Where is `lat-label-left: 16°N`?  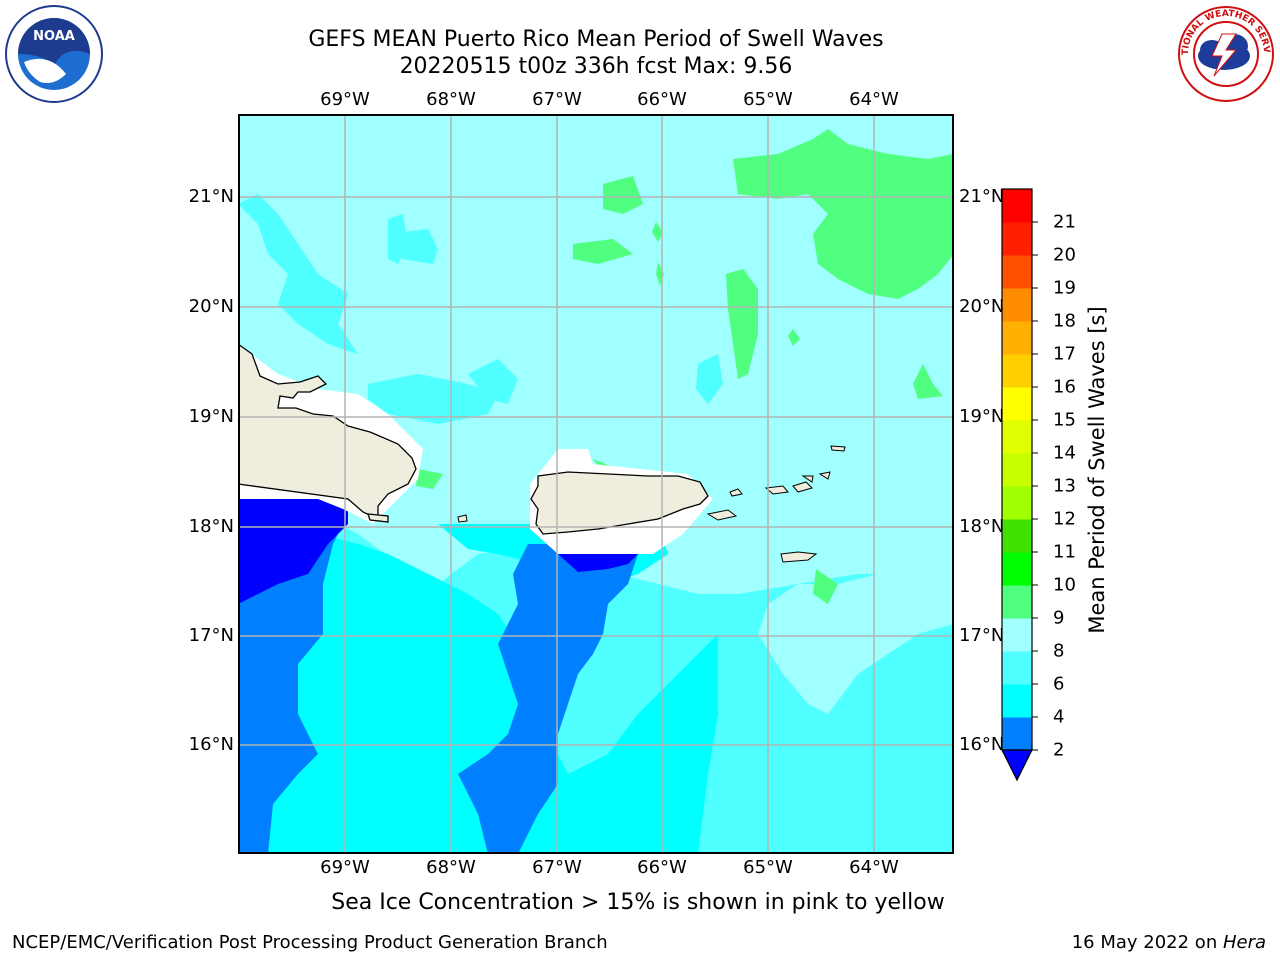 lat-label-left: 16°N is located at coordinates (211, 744).